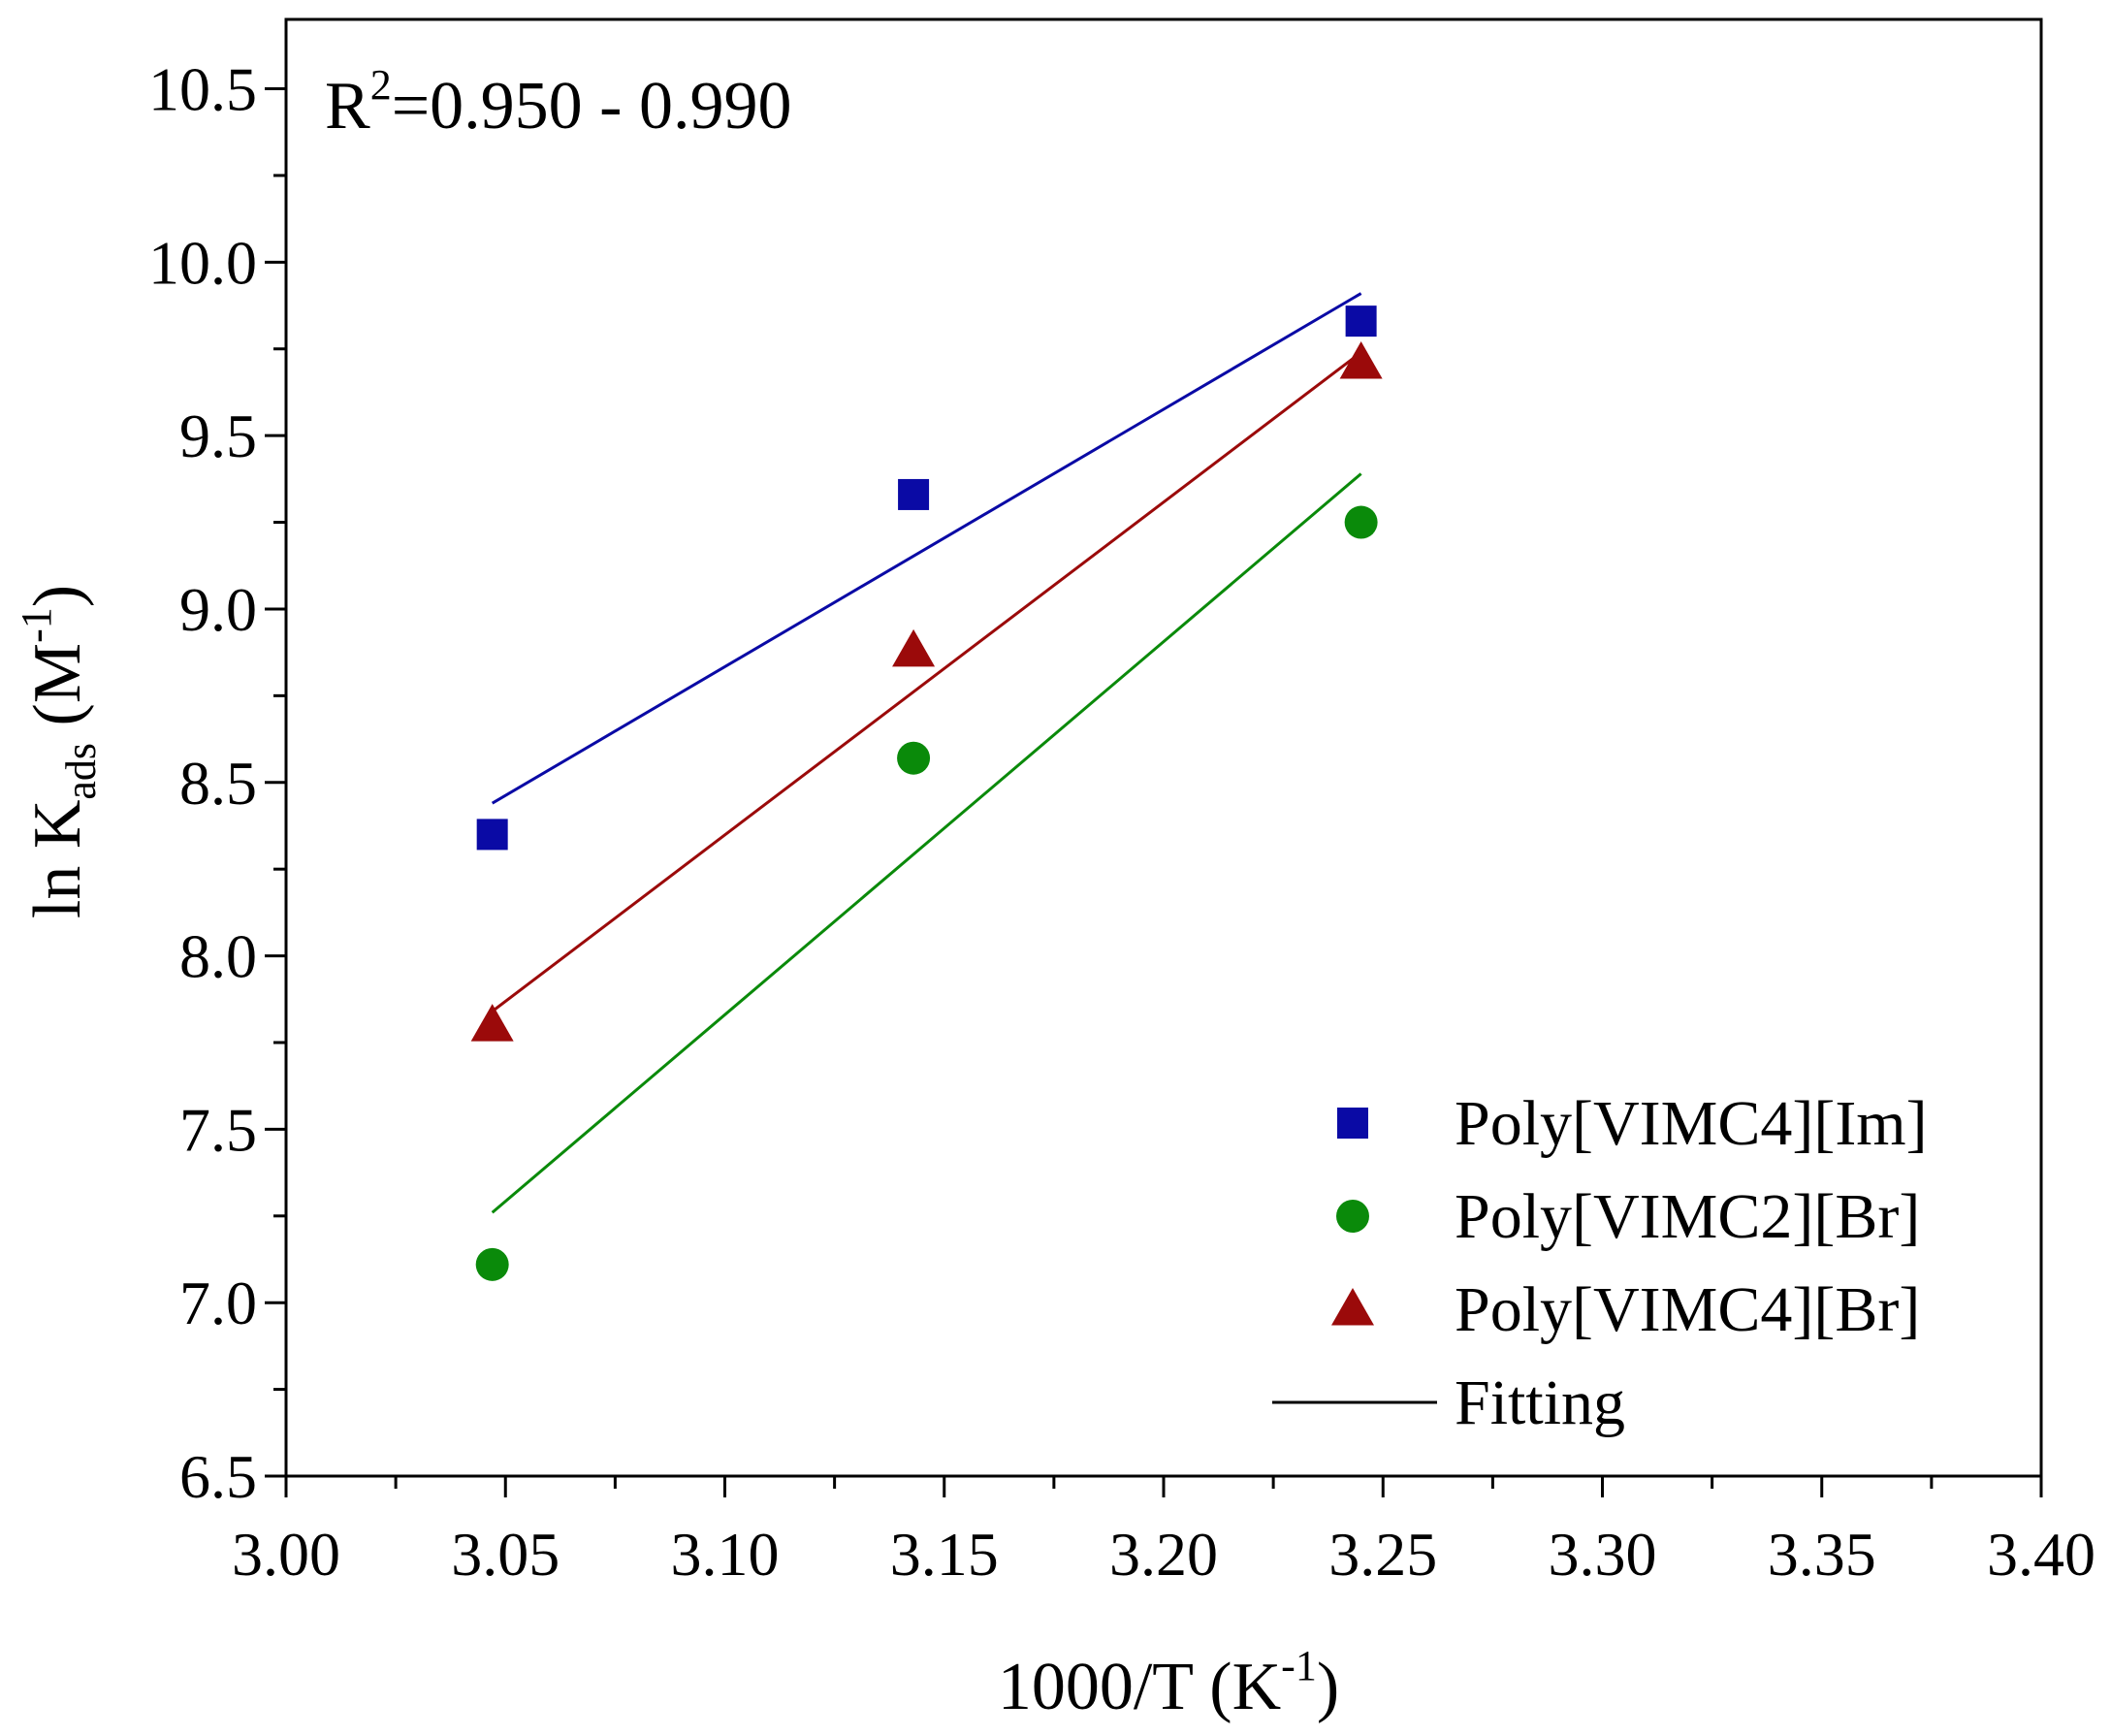 The width and height of the screenshot is (2111, 1736). Describe the element at coordinates (58, 596) in the screenshot. I see `y-axis-title-close: )` at that location.